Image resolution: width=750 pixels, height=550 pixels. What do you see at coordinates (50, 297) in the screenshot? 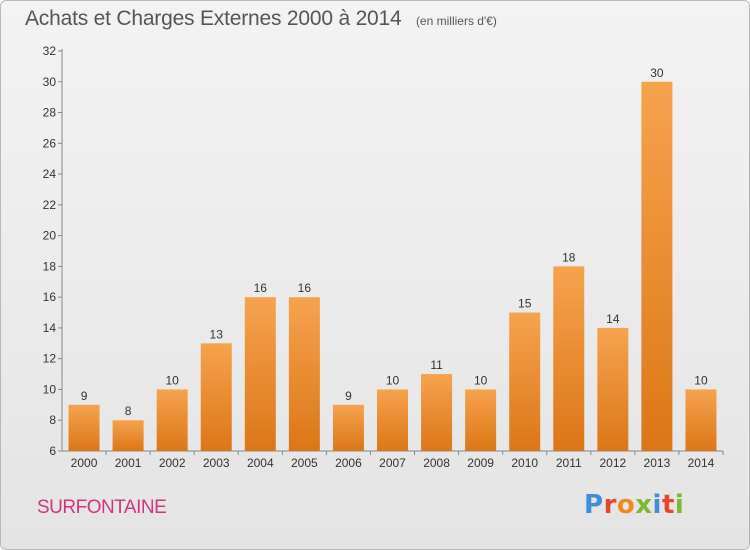
I see `y-tick-label: 16` at bounding box center [50, 297].